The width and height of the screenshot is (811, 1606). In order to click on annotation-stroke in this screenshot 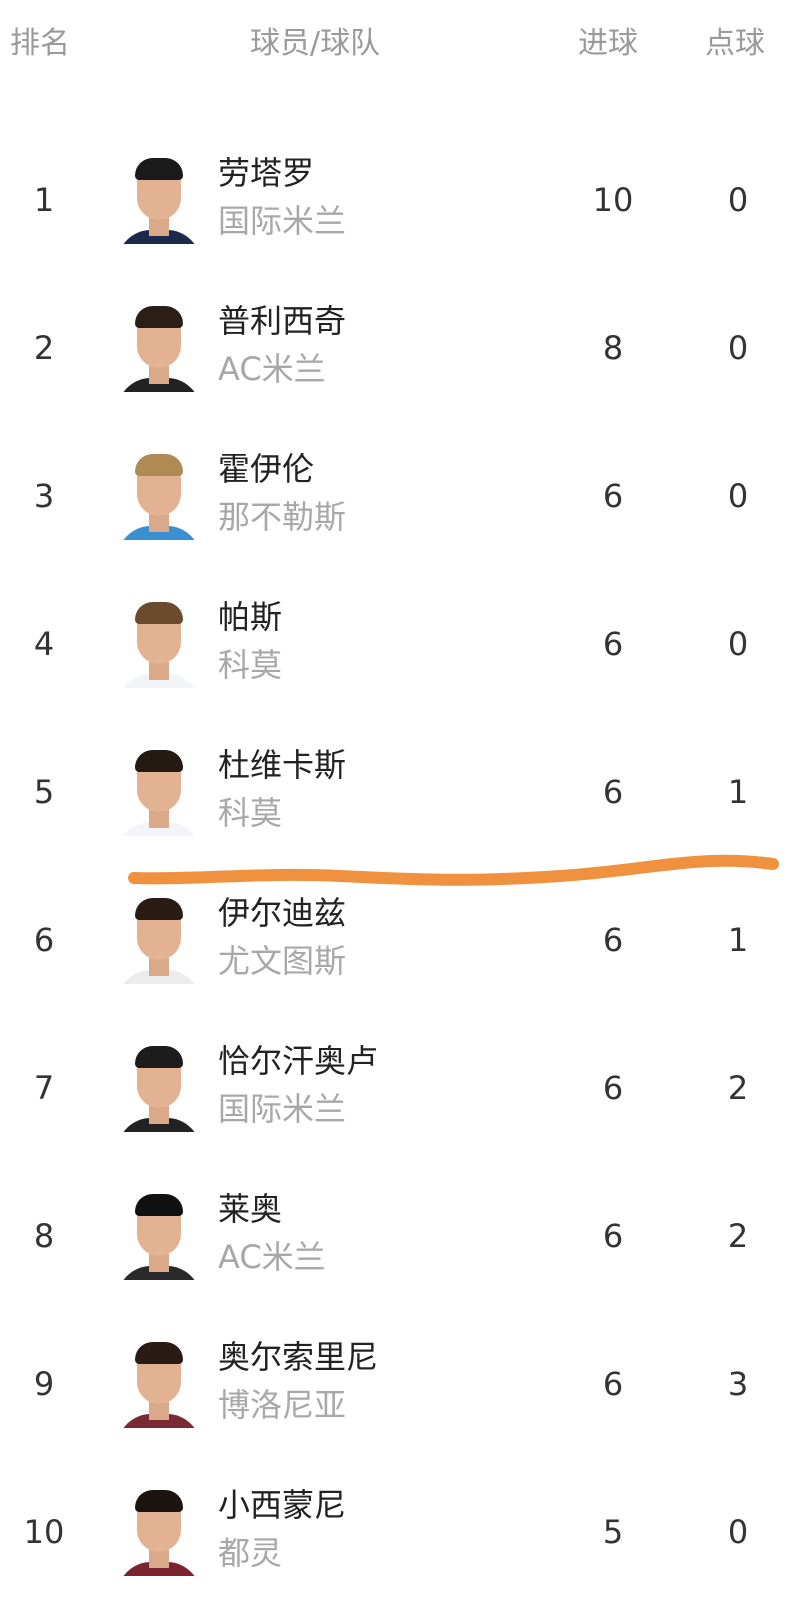, I will do `click(453, 870)`.